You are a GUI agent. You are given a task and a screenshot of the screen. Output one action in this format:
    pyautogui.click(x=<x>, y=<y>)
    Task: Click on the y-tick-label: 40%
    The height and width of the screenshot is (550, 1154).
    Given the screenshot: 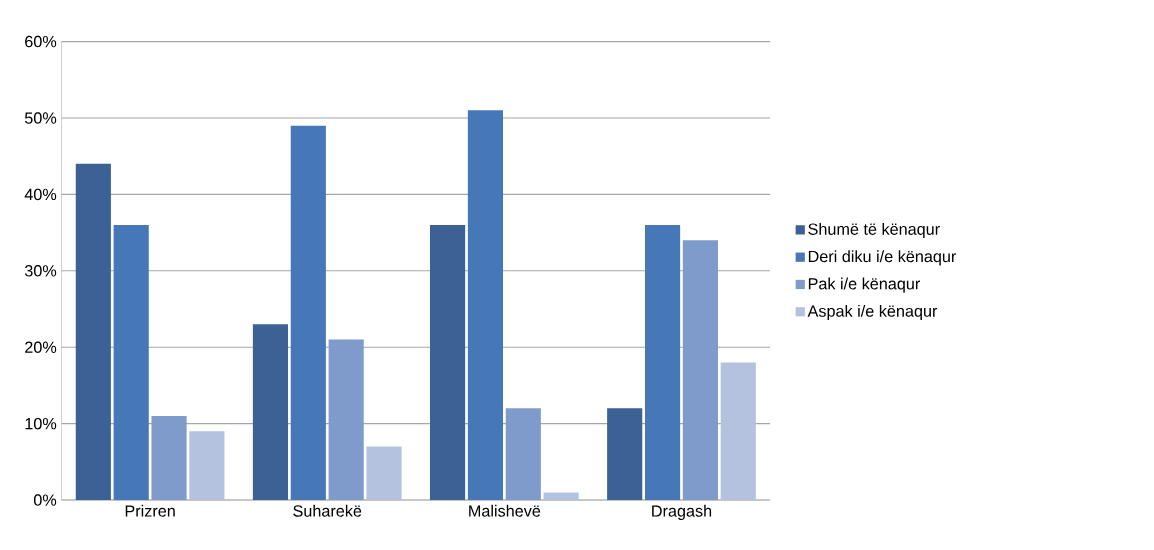 What is the action you would take?
    pyautogui.click(x=40, y=194)
    